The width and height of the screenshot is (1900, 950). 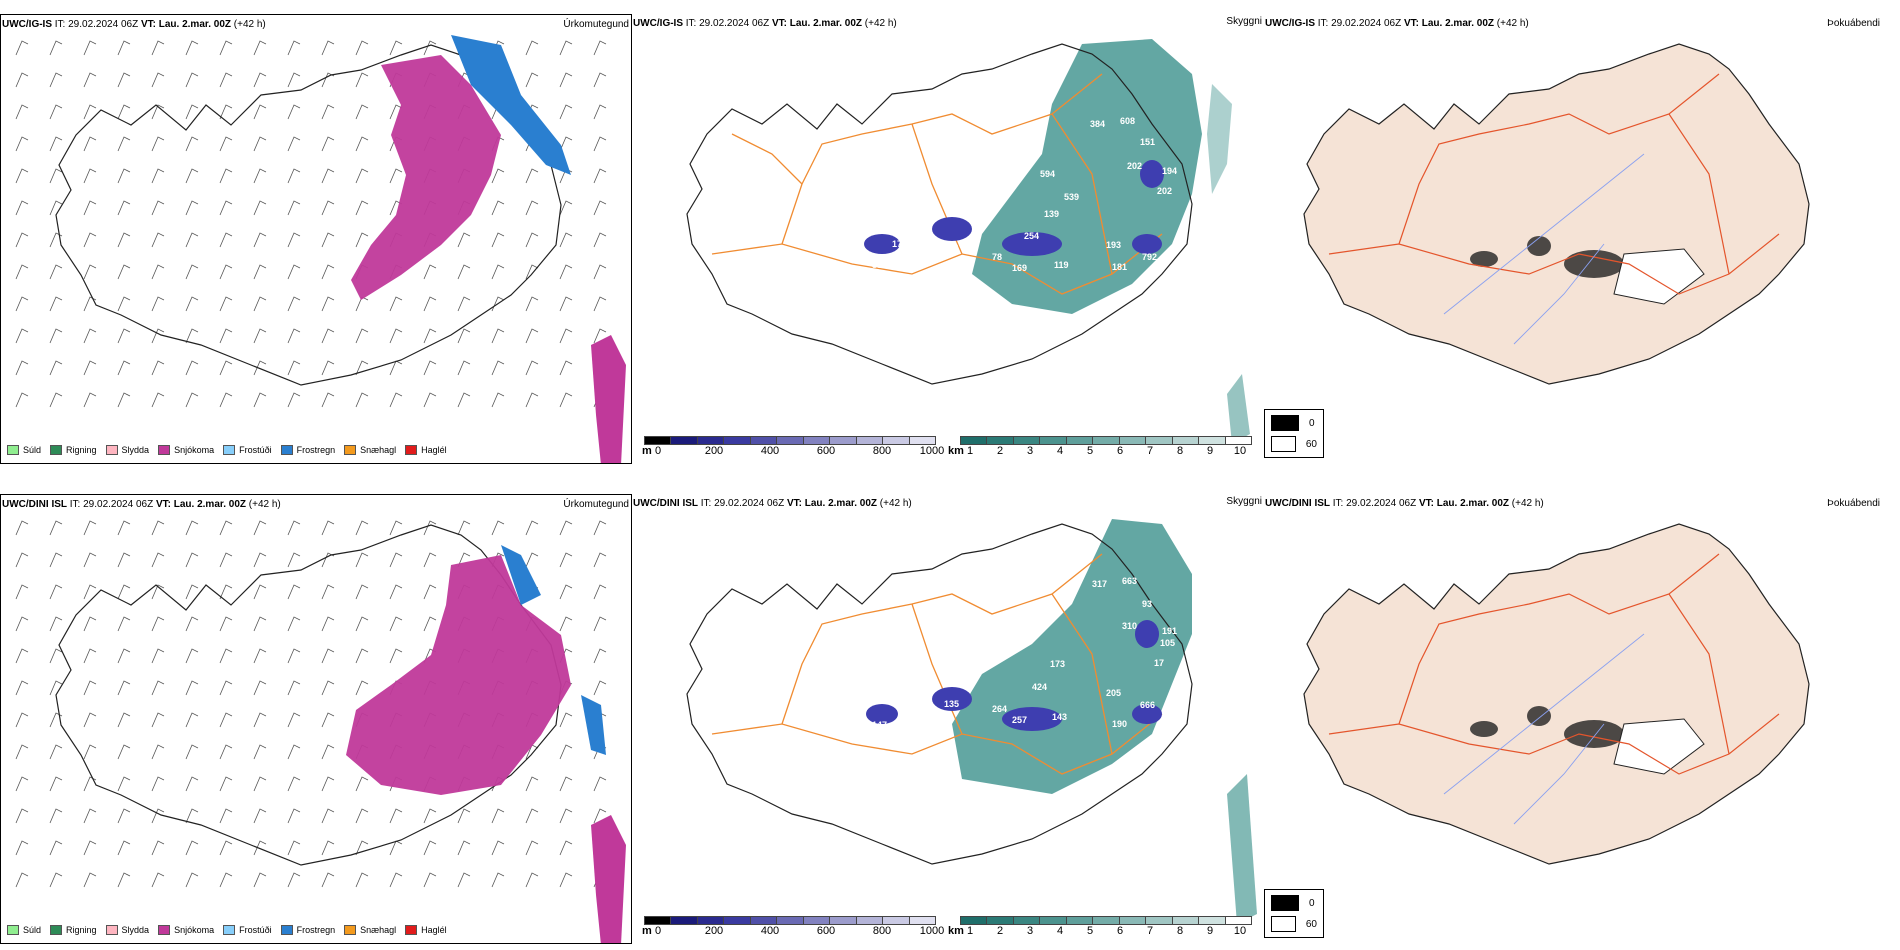 I want to click on peak-label: 89, so click(x=877, y=265).